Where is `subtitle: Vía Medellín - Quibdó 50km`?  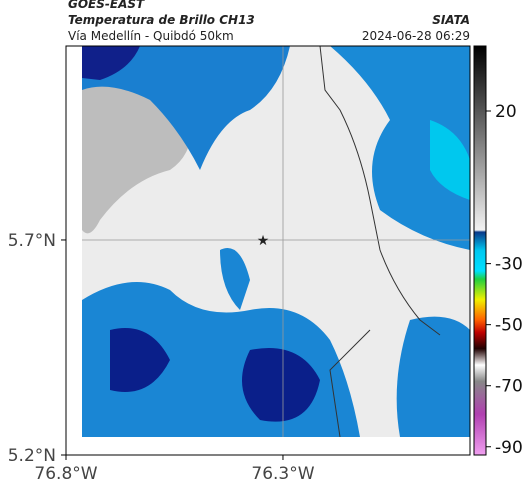
subtitle: Vía Medellín - Quibdó 50km is located at coordinates (151, 36).